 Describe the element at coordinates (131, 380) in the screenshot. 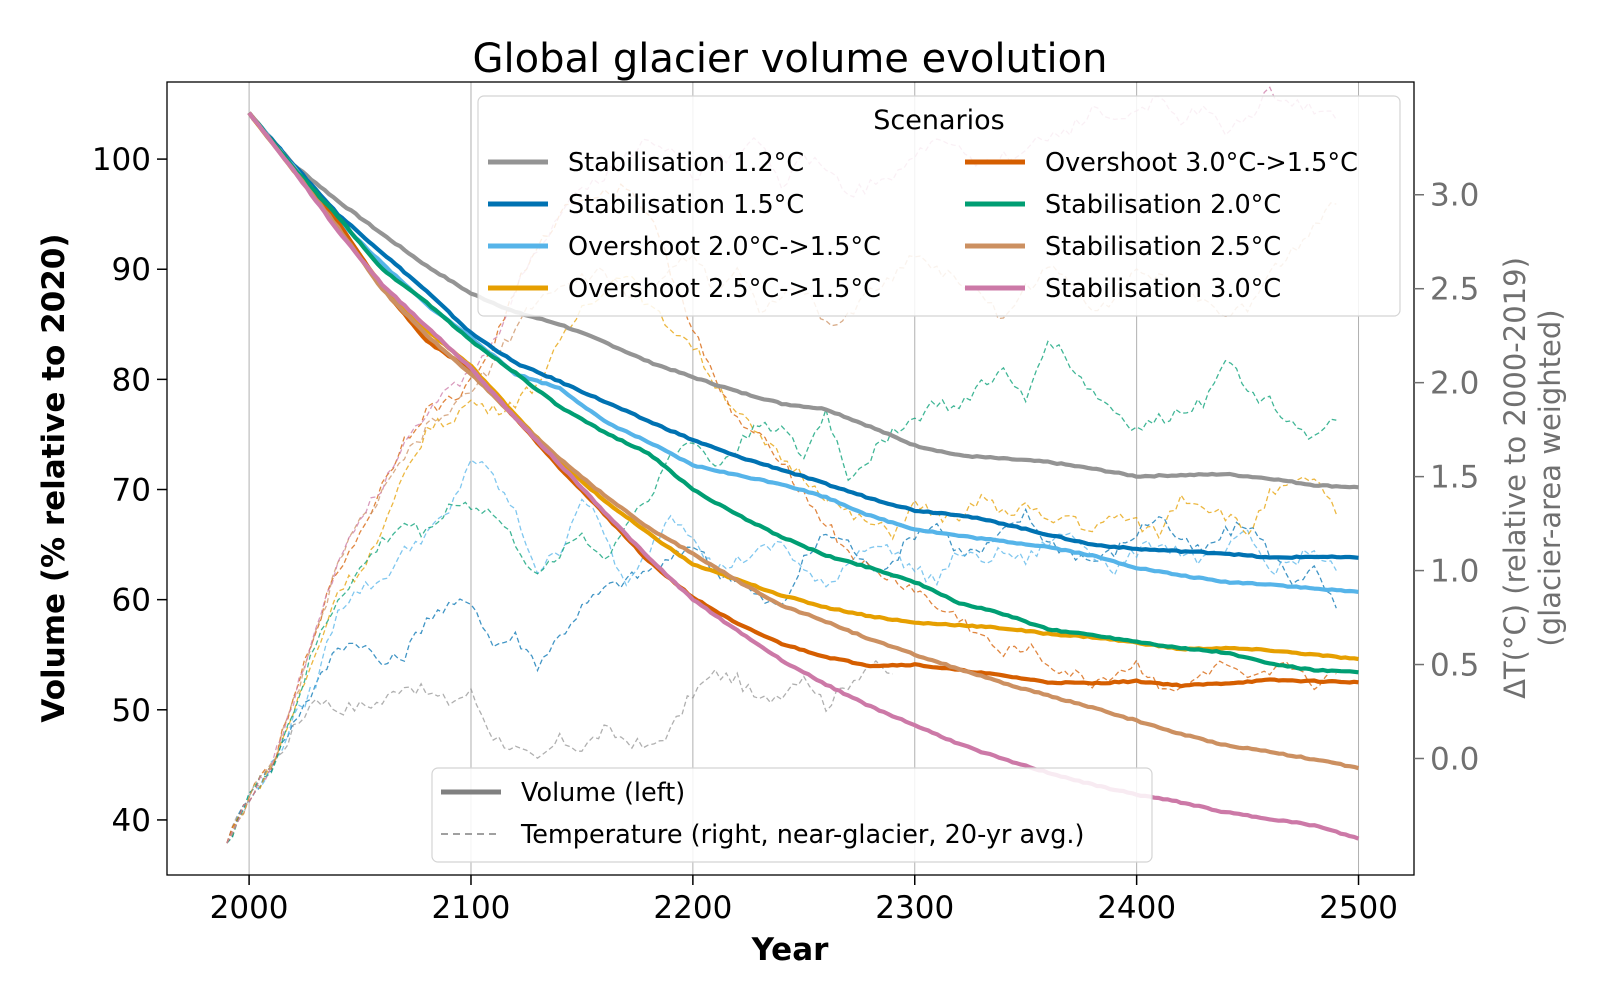

I see `y-tick-label: 80` at that location.